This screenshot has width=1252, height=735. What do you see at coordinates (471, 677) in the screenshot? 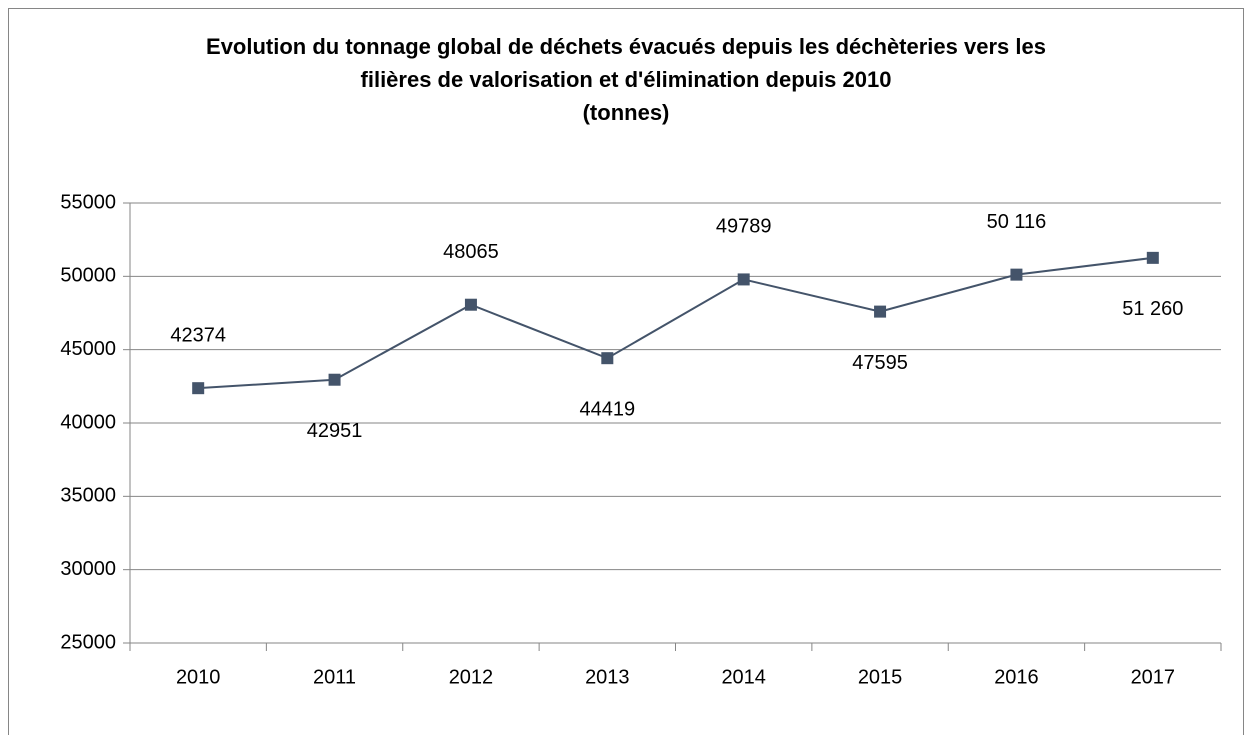
I see `x-tick-label: 2012` at bounding box center [471, 677].